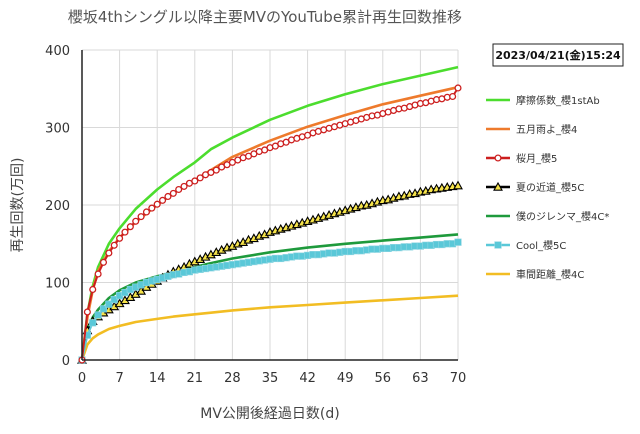 Image resolution: width=640 pixels, height=434 pixels. I want to click on legend-item: 車間距離_櫻4C, so click(535, 274).